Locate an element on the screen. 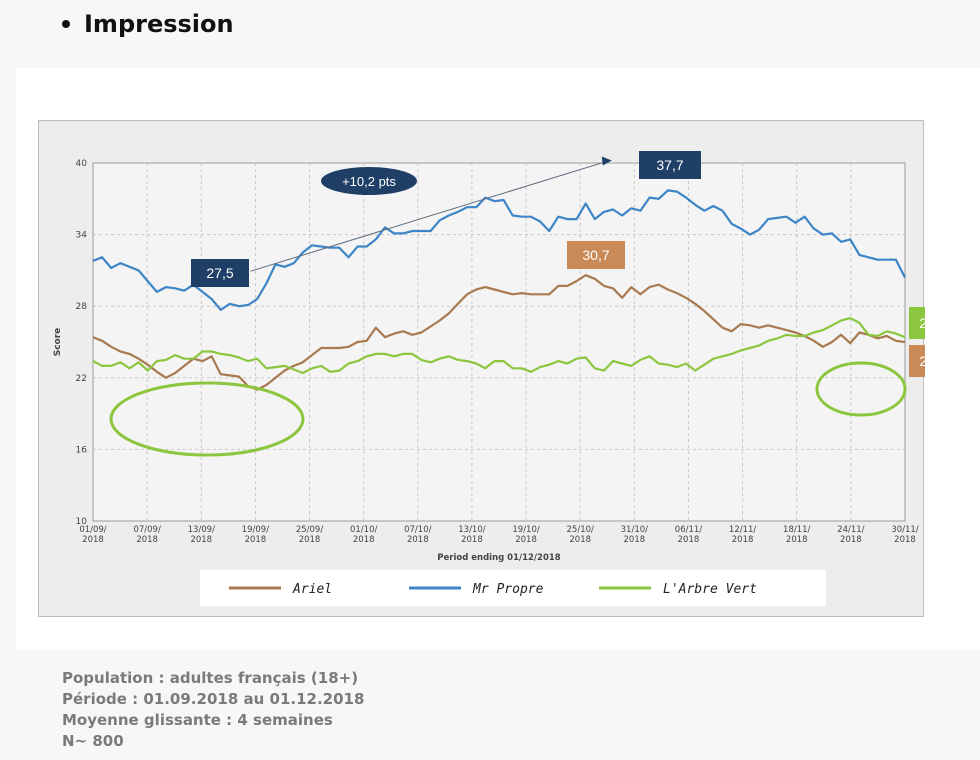 Image resolution: width=980 pixels, height=760 pixels. y-tick-label: 22 is located at coordinates (81, 379).